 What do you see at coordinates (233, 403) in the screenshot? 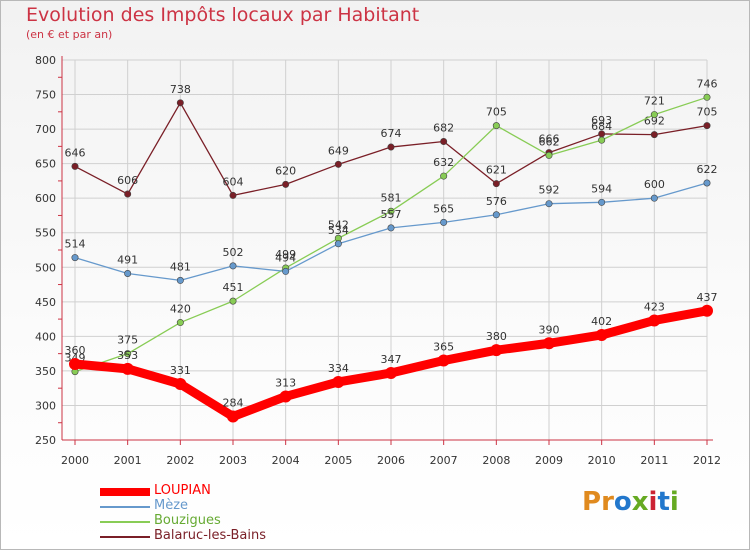
I see `data-label-loupian: 284` at bounding box center [233, 403].